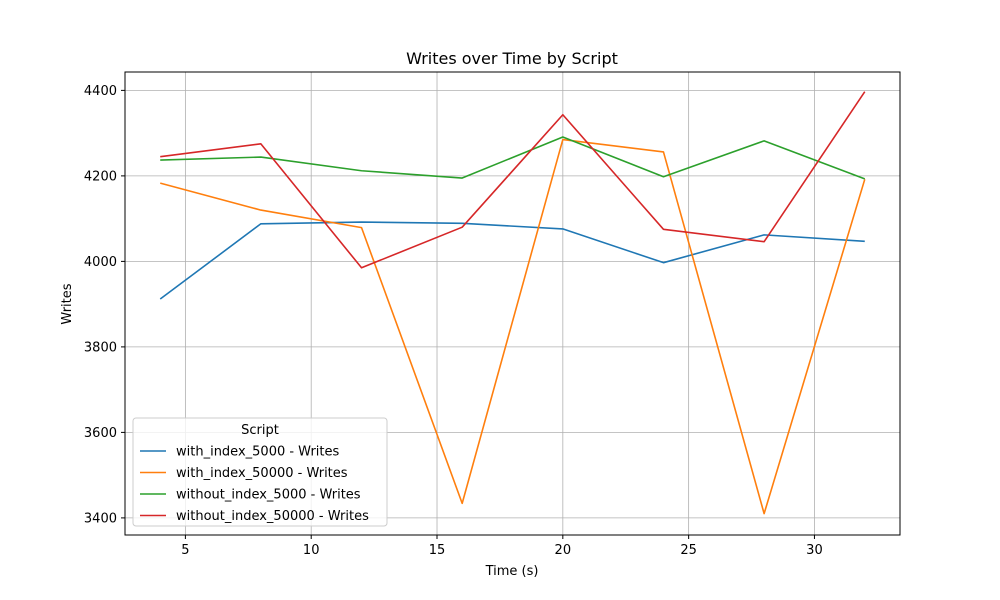 The width and height of the screenshot is (1000, 600). I want to click on legend-label: without_index_50000 - Writes, so click(272, 516).